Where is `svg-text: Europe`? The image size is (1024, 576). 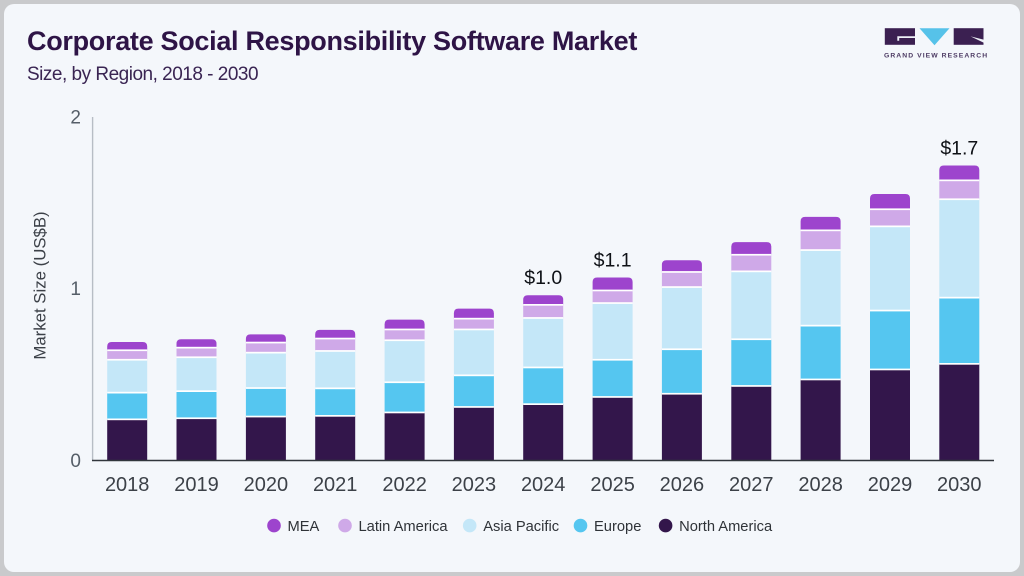 svg-text: Europe is located at coordinates (617, 527).